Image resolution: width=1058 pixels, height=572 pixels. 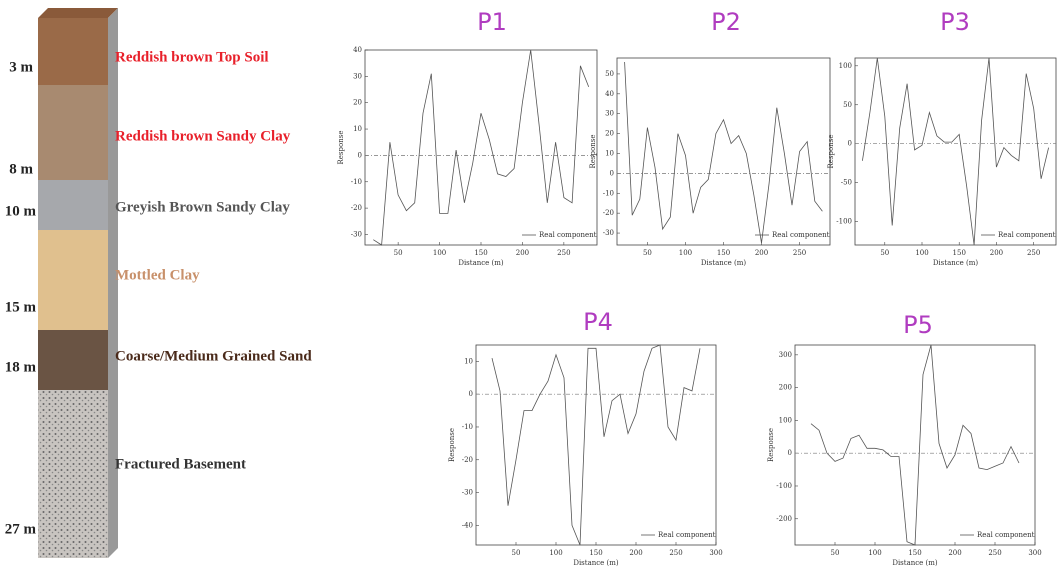 What do you see at coordinates (846, 183) in the screenshot?
I see `y-tick-label: -50` at bounding box center [846, 183].